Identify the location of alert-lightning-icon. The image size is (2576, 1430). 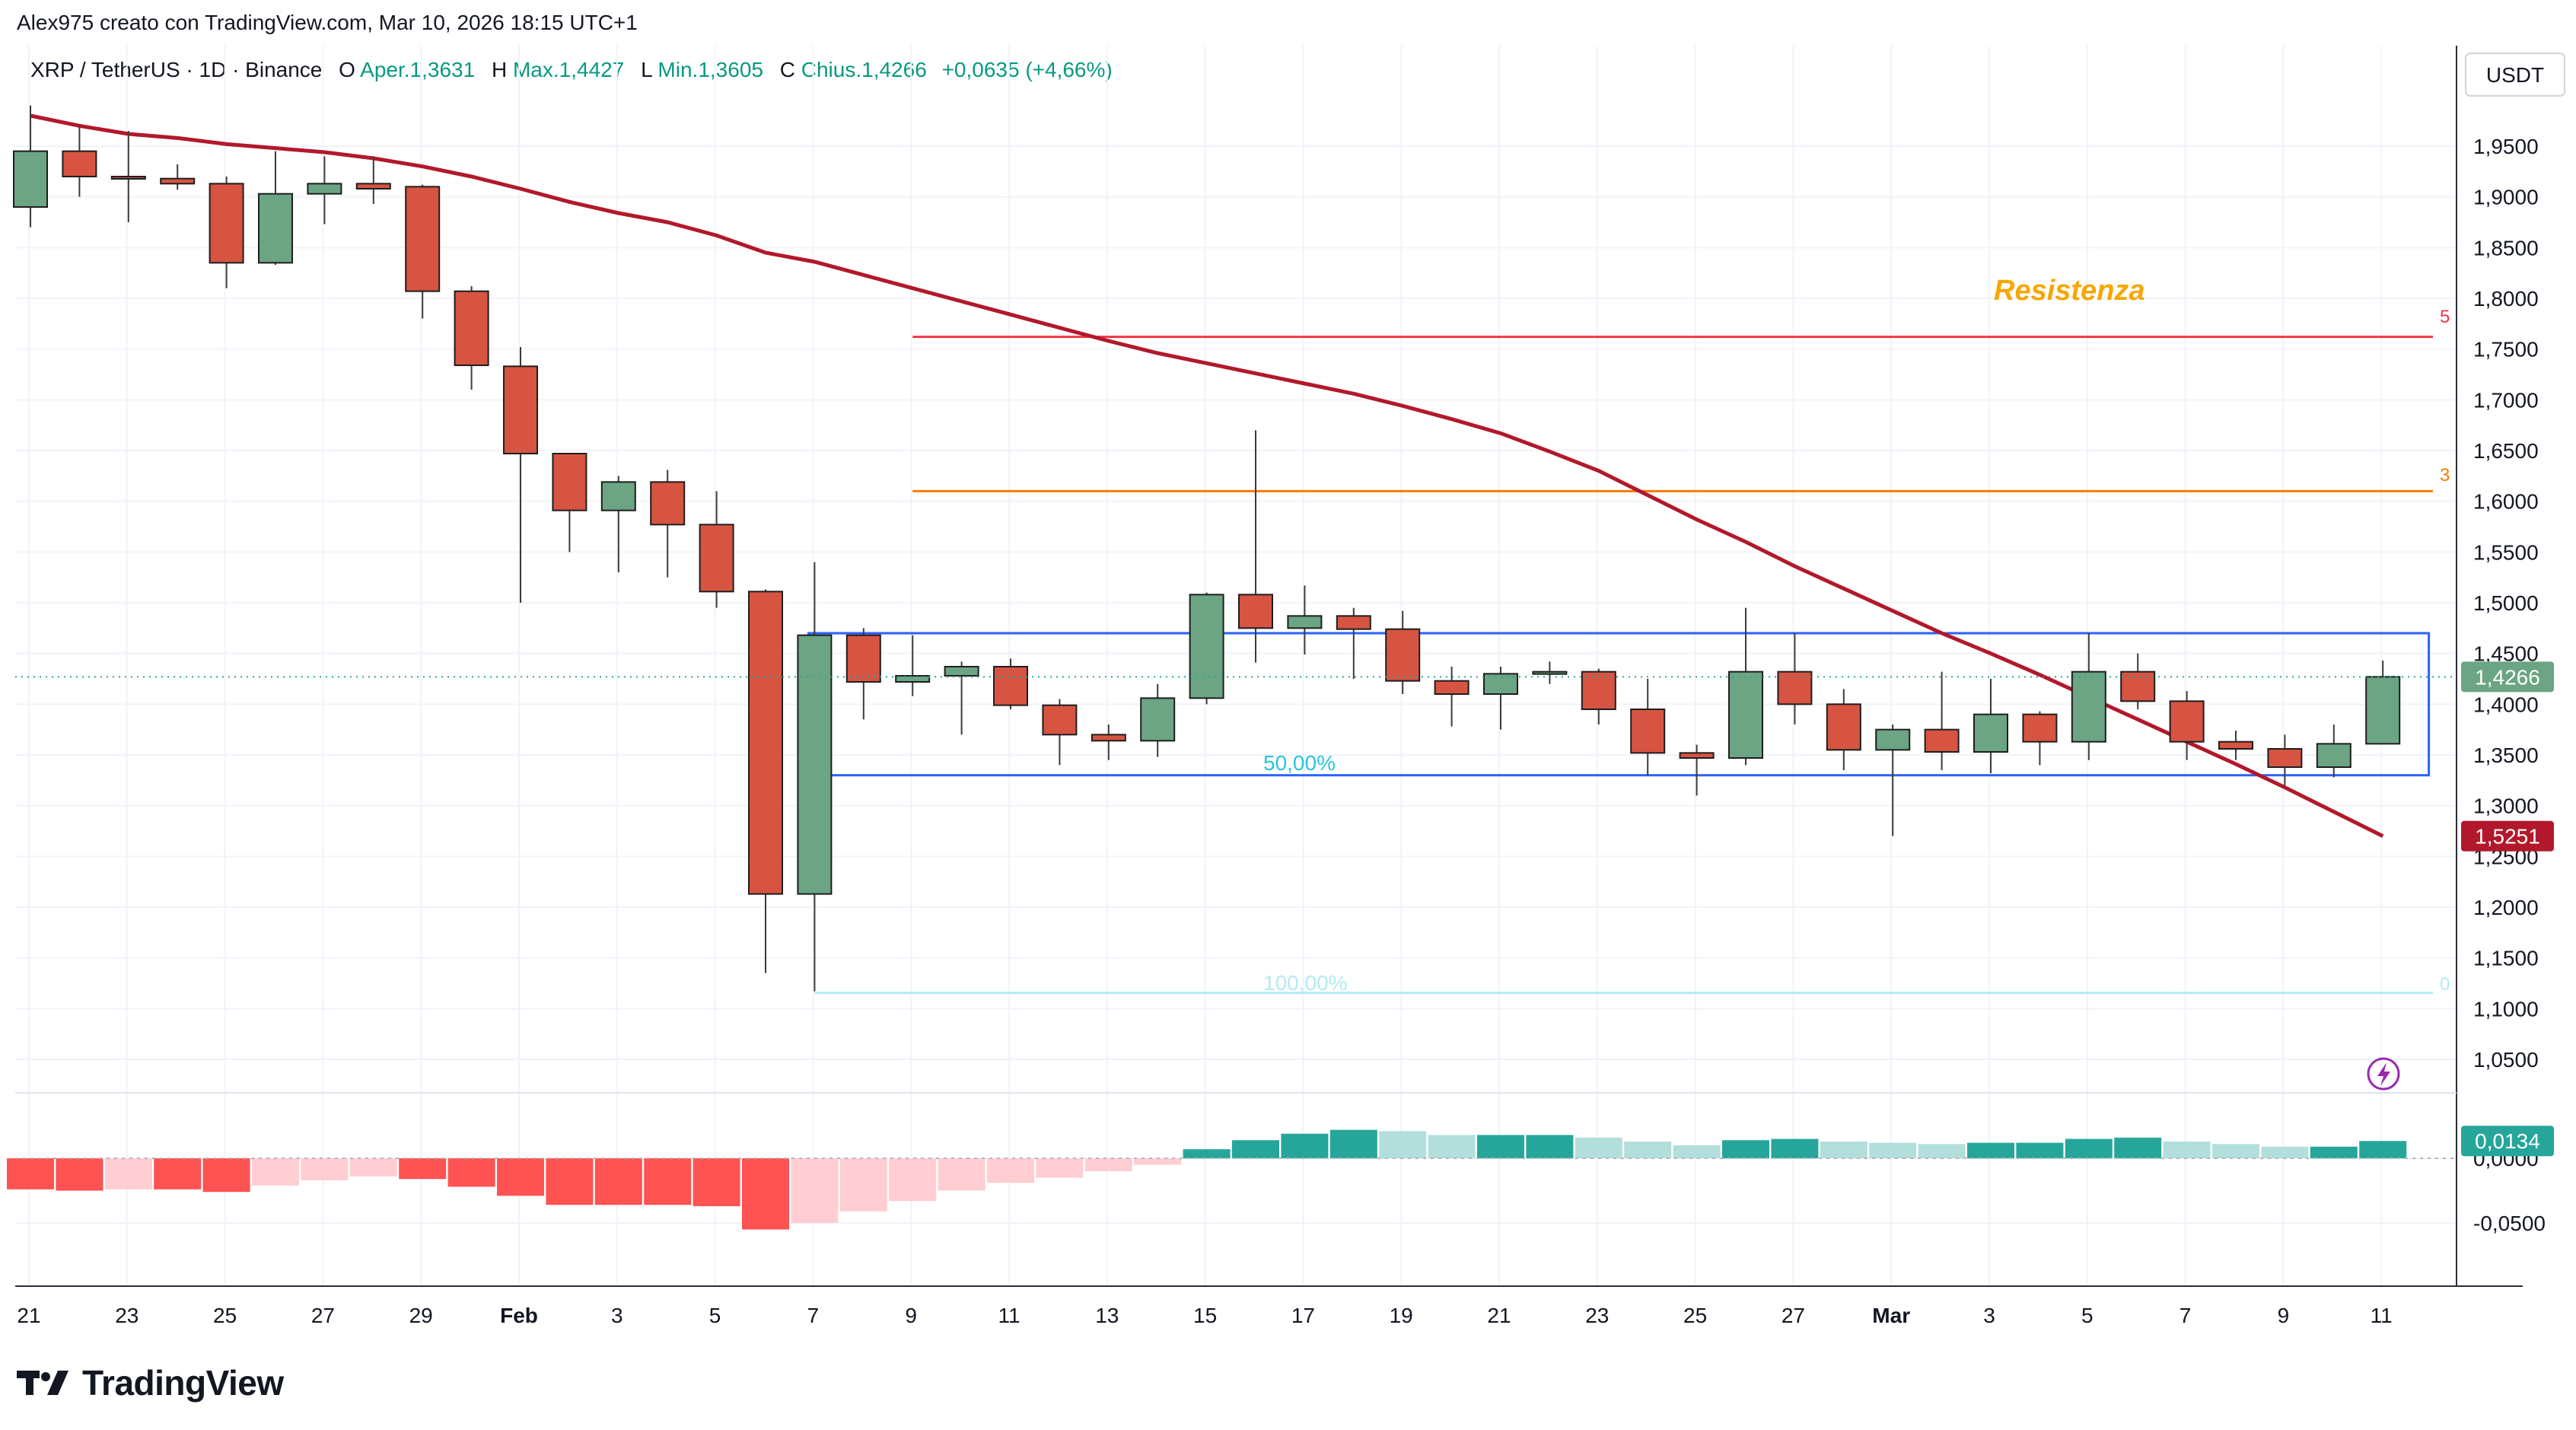
(2383, 1074).